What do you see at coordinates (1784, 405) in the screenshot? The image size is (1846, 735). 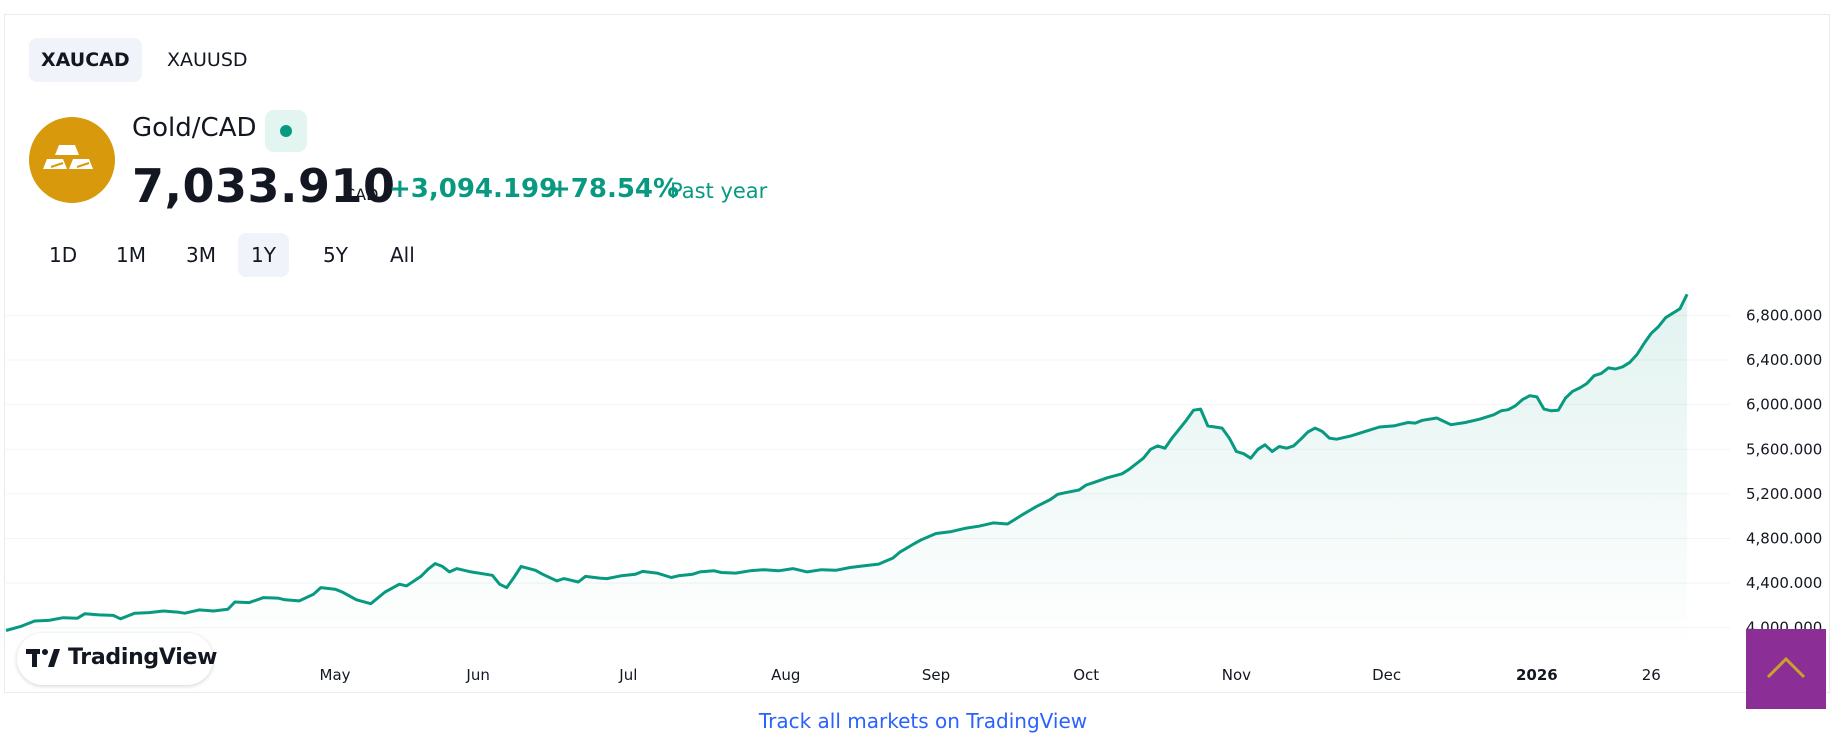 I see `y-tick-label: 6,000.000` at bounding box center [1784, 405].